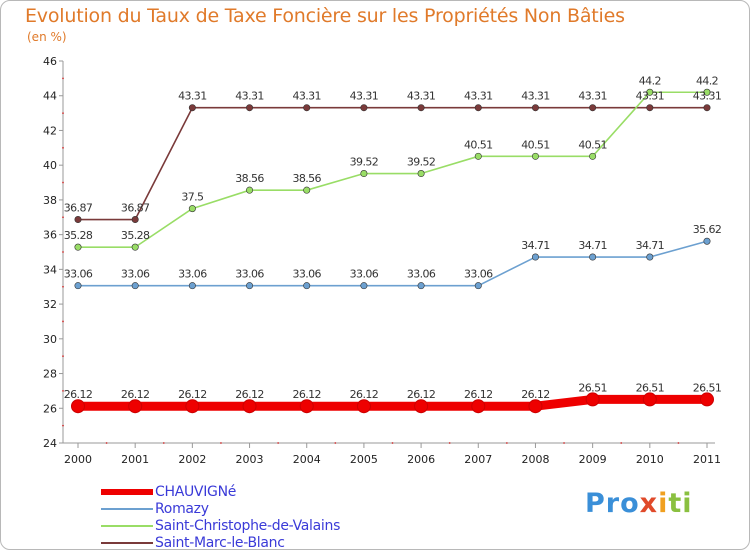 This screenshot has height=550, width=750. I want to click on y-tick-label: 42, so click(50, 130).